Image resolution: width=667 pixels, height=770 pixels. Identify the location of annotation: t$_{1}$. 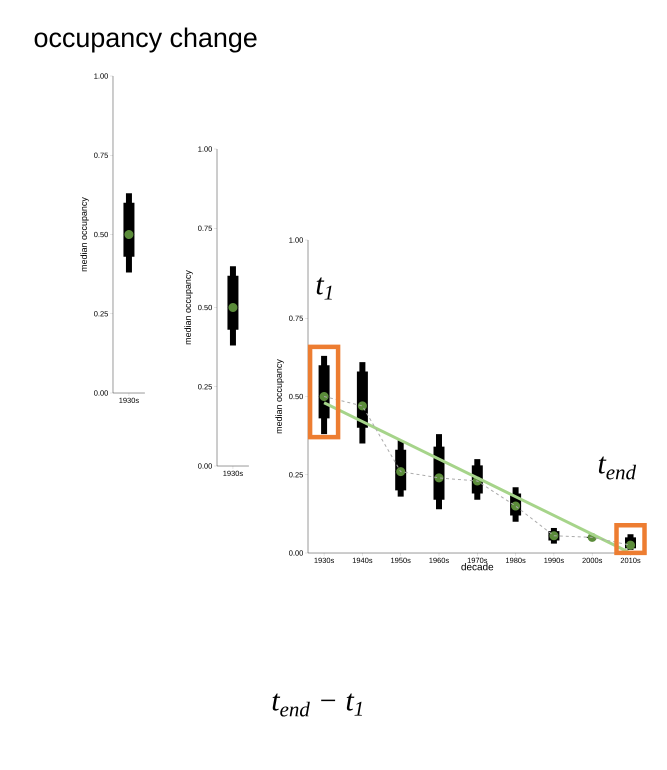
(324, 288).